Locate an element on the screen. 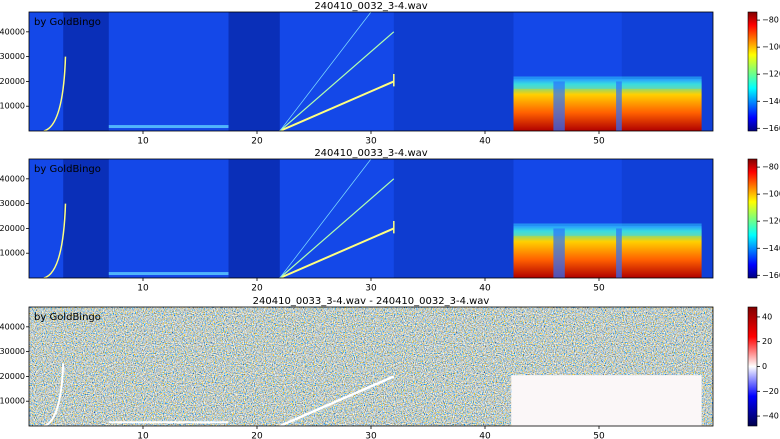 This screenshot has height=439, width=780. panel-title: 240410_0032_3-4.wav is located at coordinates (370, 6).